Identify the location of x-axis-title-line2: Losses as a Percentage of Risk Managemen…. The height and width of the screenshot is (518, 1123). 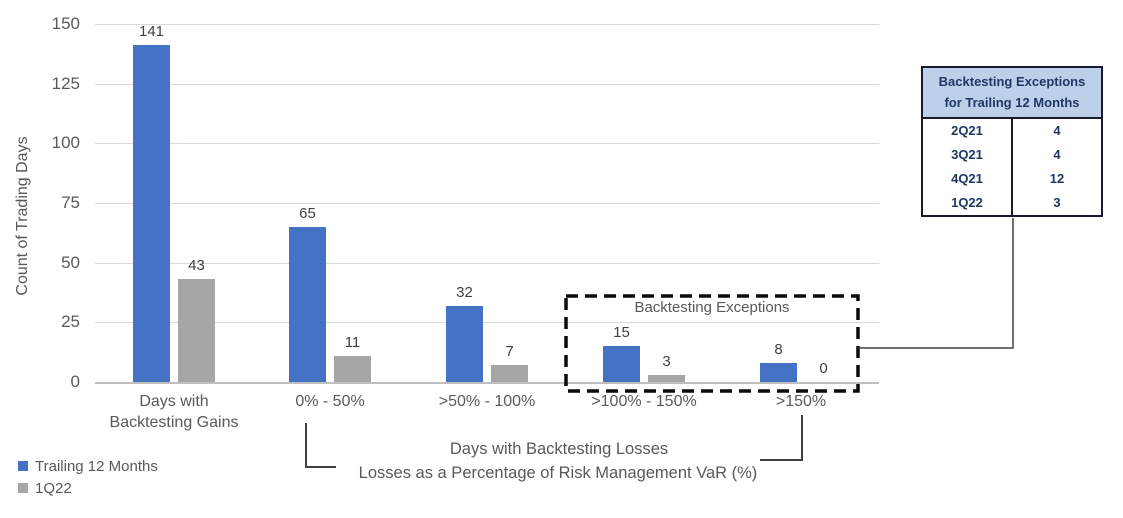
(558, 473).